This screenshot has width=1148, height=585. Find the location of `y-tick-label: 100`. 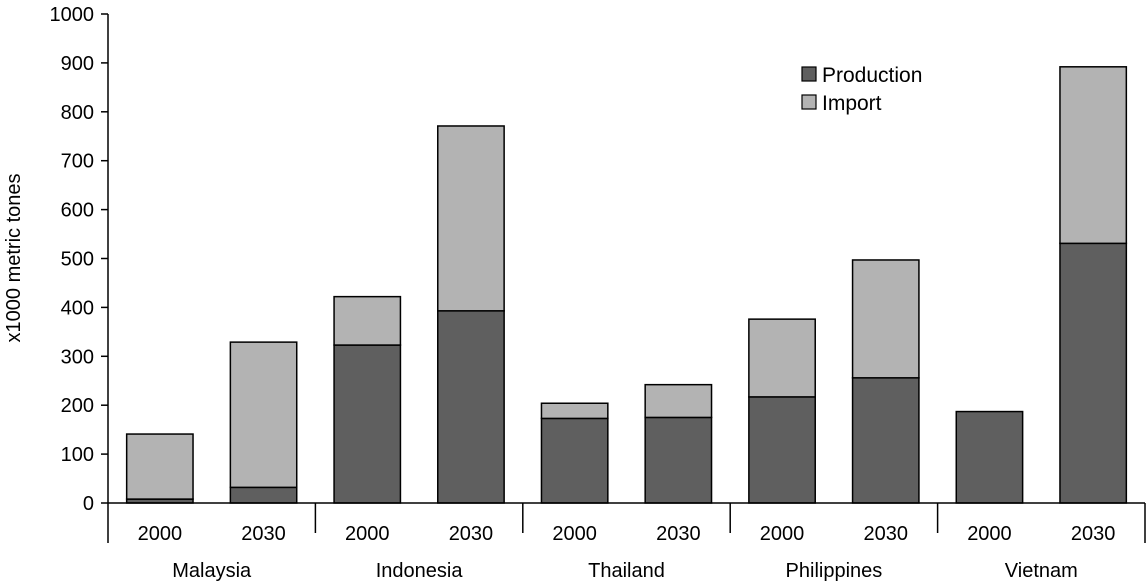

y-tick-label: 100 is located at coordinates (77, 455).